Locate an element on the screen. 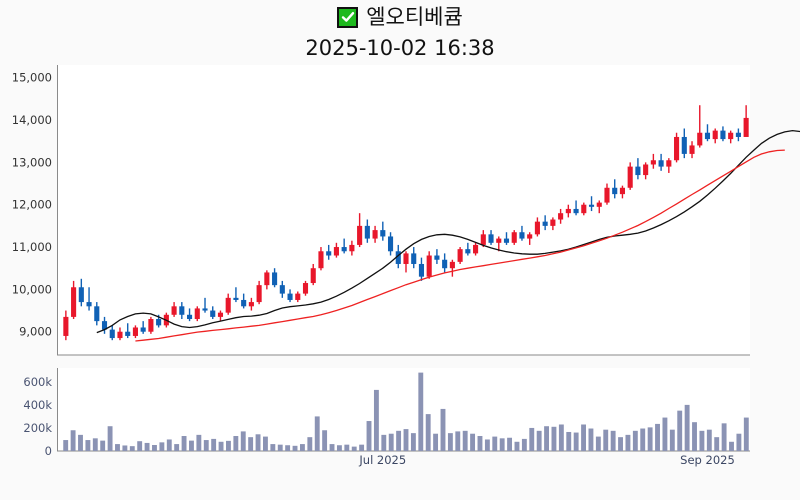 This screenshot has height=500, width=800. check-box-checked-icon is located at coordinates (348, 17).